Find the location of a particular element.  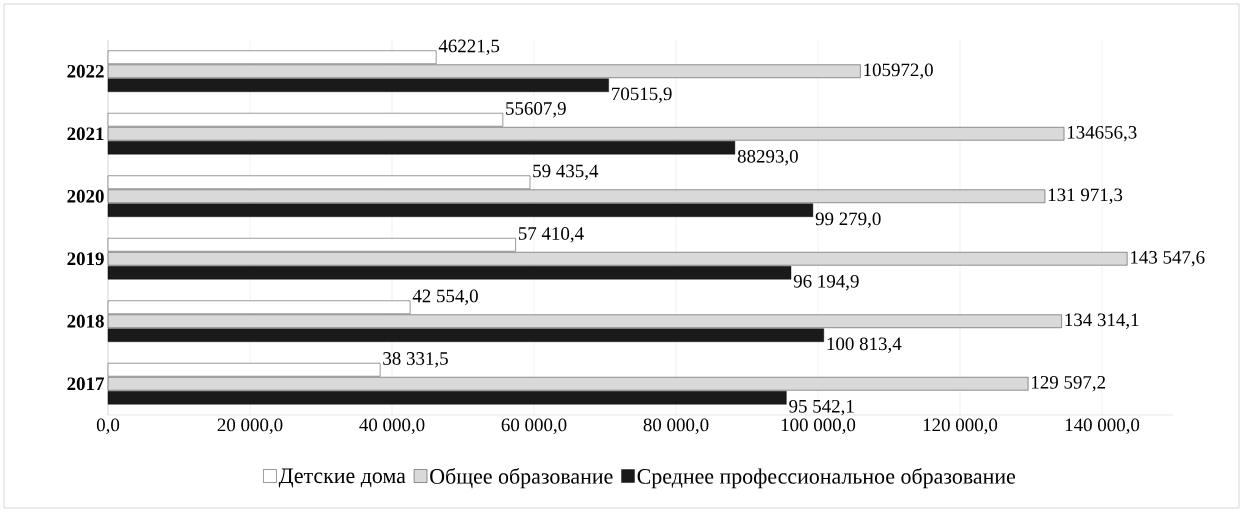

y-tick-label: 2018 is located at coordinates (85, 321).